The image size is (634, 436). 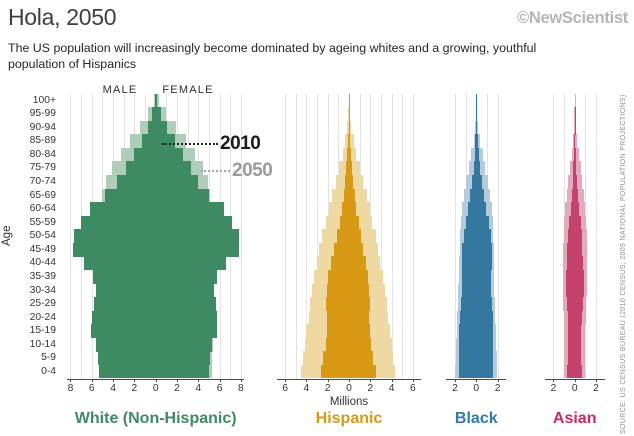 What do you see at coordinates (42, 195) in the screenshot?
I see `age-label: 65-69` at bounding box center [42, 195].